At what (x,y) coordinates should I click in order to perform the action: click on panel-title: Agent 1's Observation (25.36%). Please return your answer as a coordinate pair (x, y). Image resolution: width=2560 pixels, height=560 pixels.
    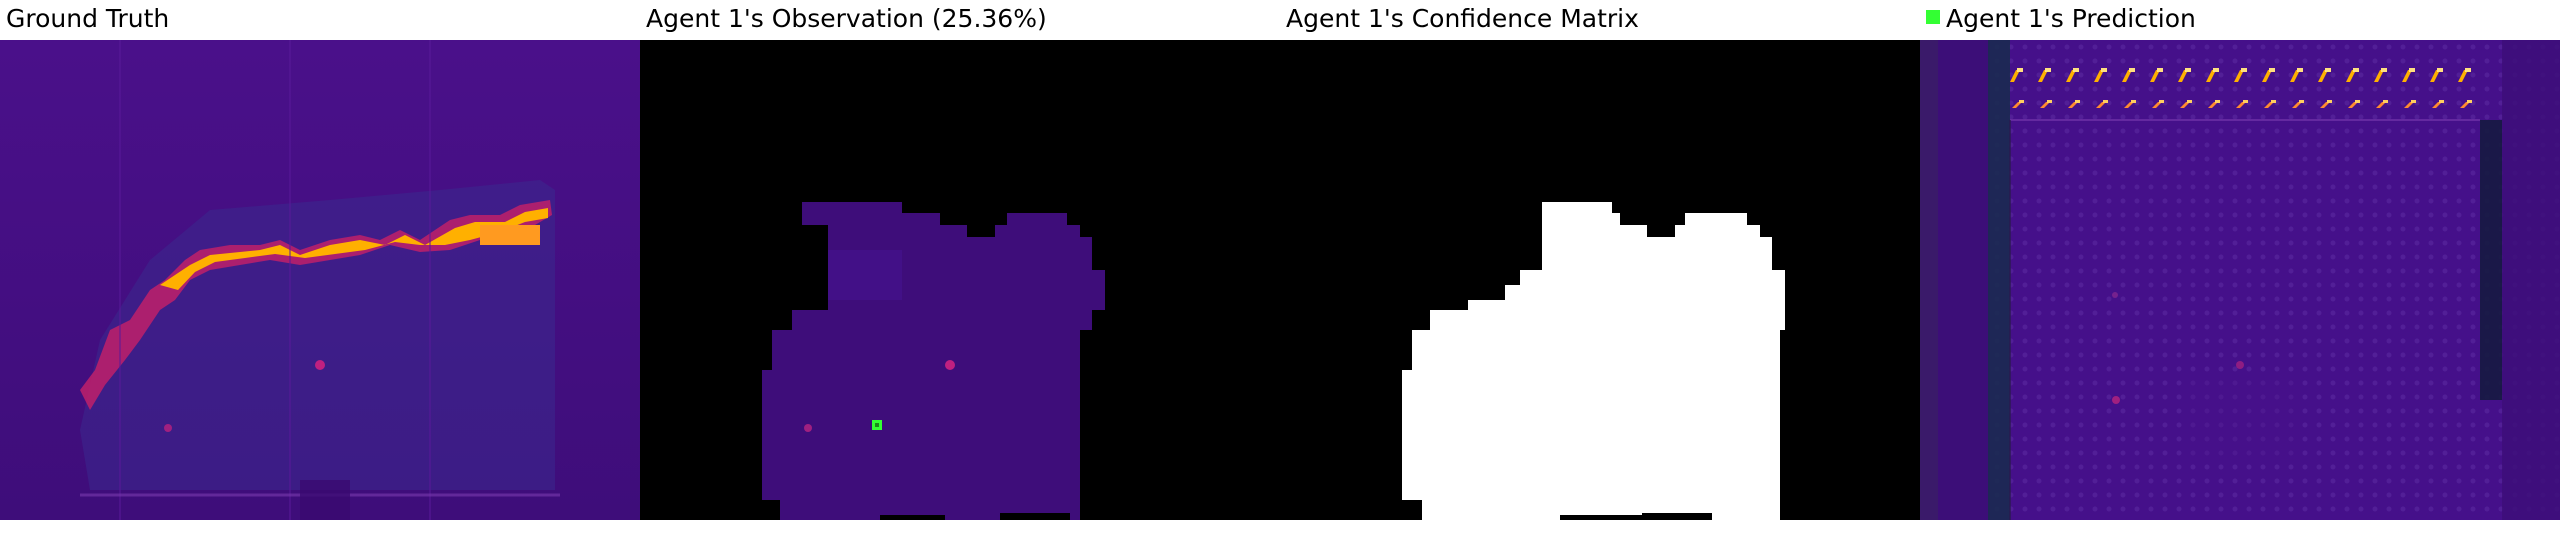
    Looking at the image, I should click on (846, 18).